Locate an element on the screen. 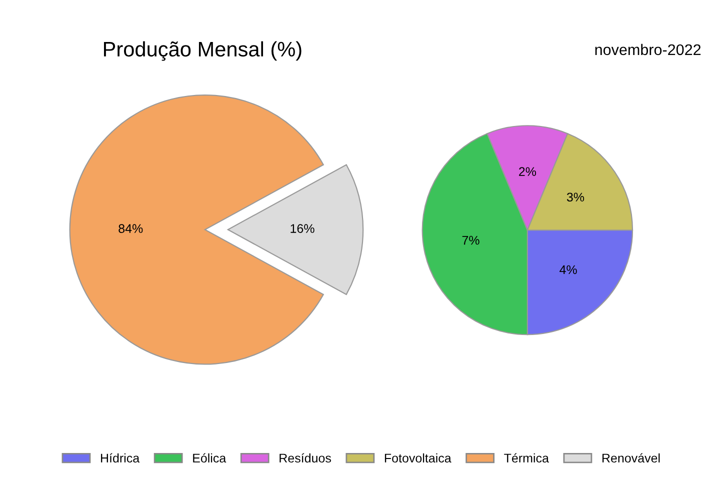  legend-label: Eólica is located at coordinates (209, 458).